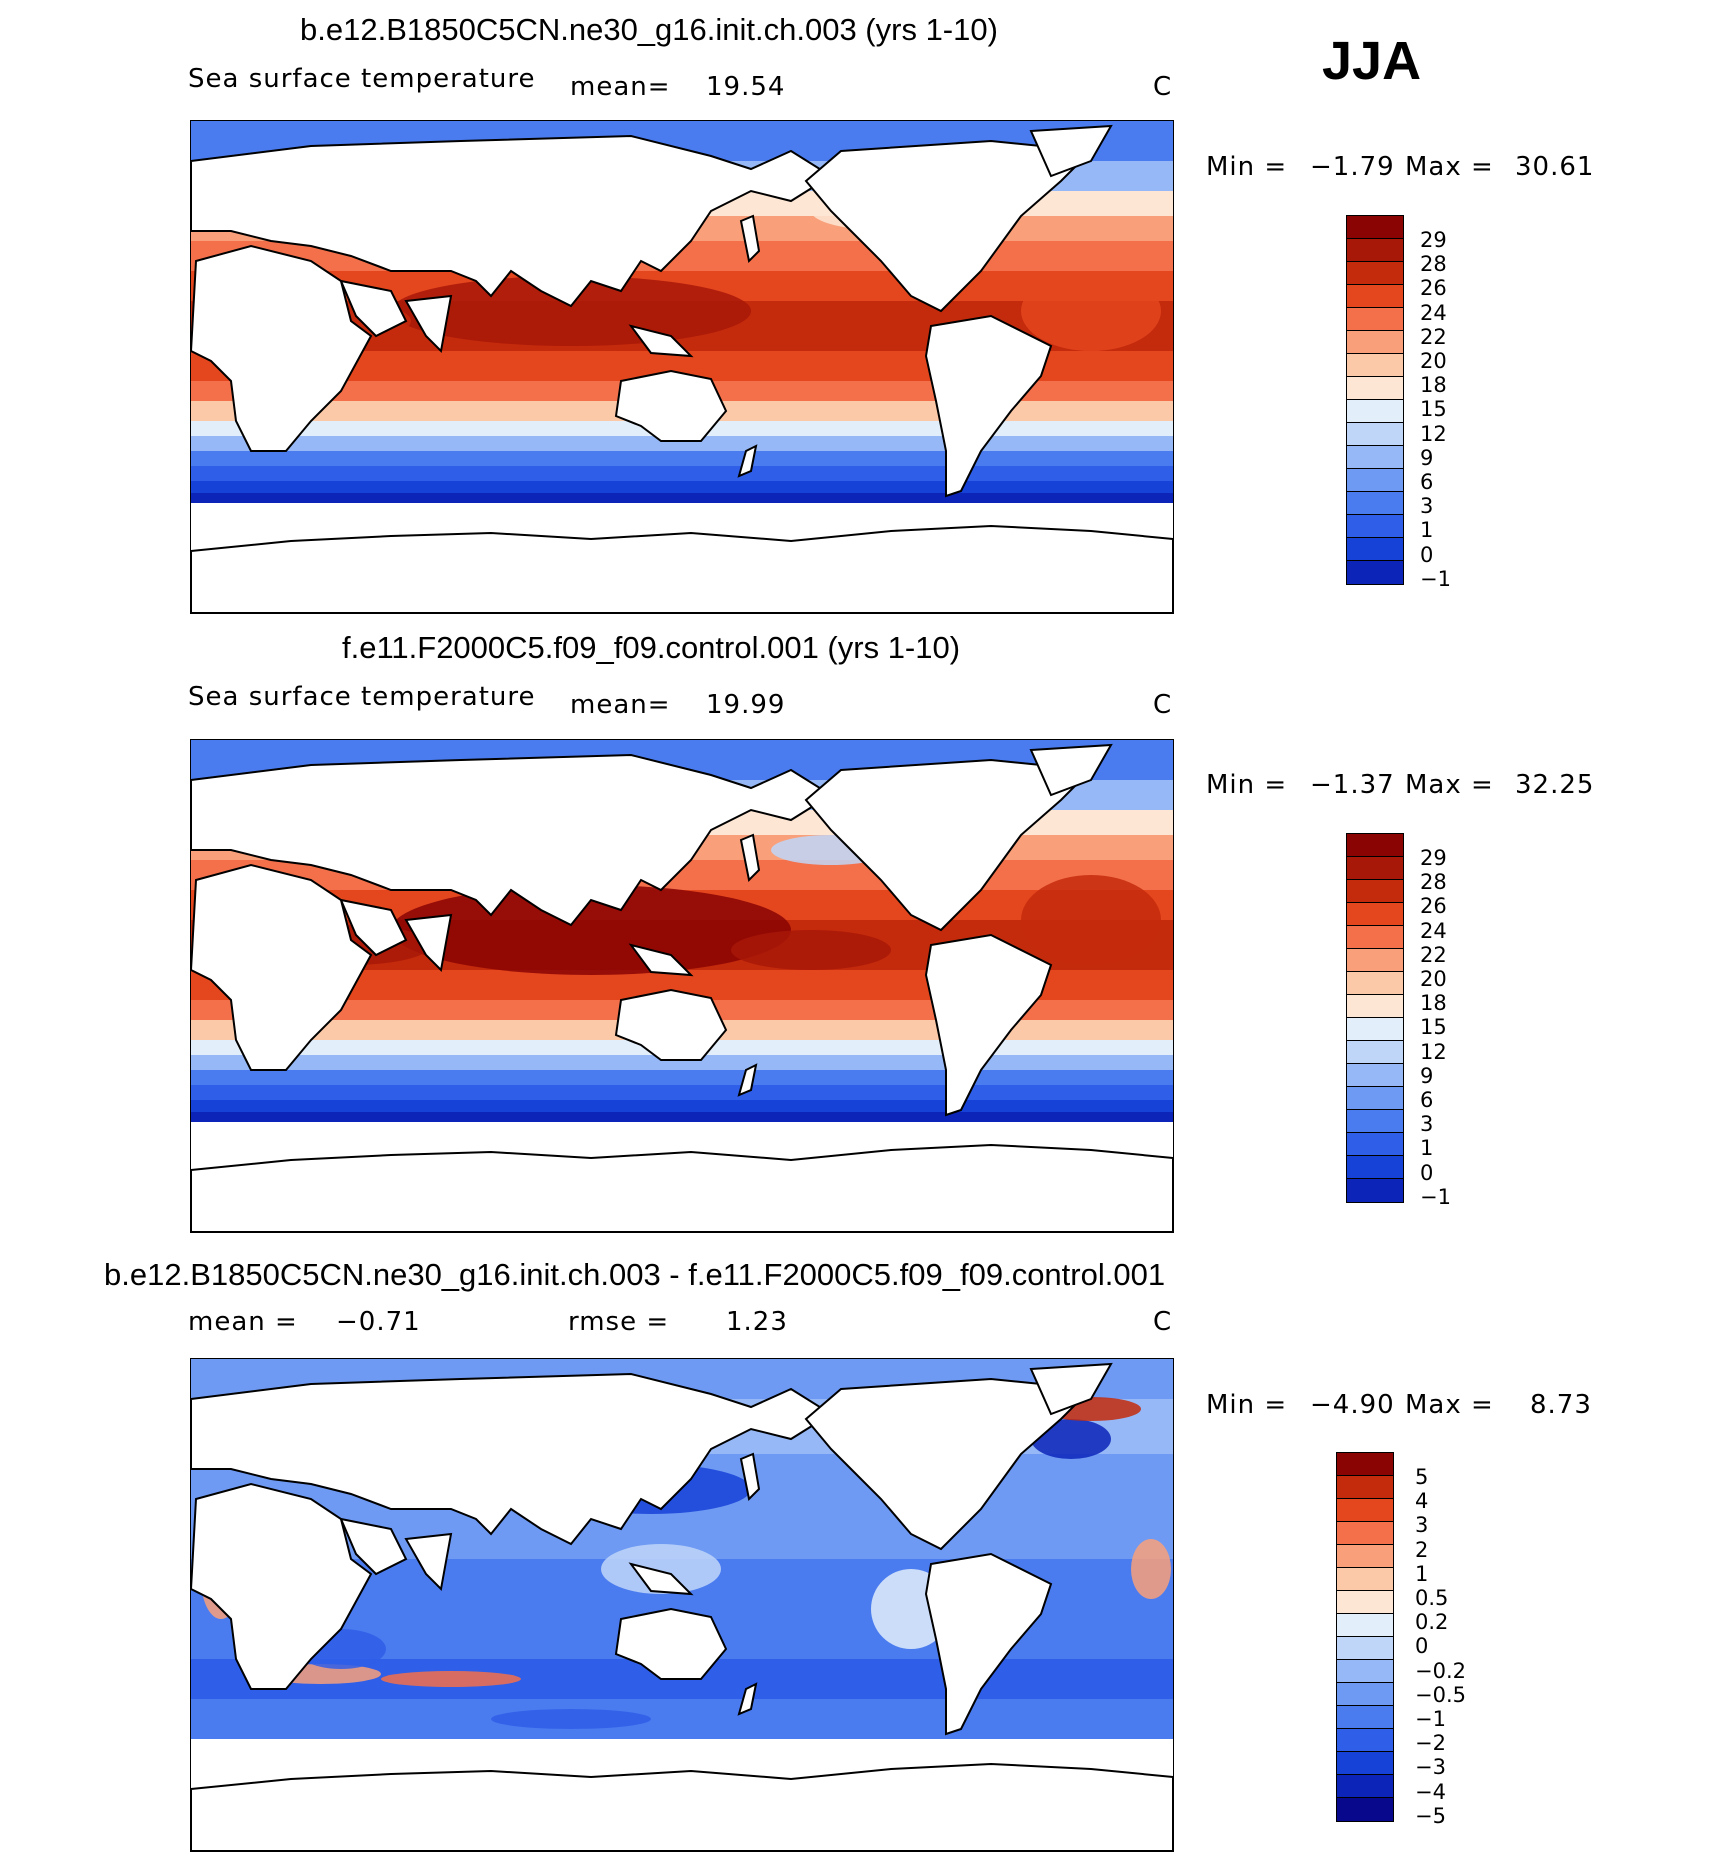 The image size is (1710, 1858). Describe the element at coordinates (1432, 1622) in the screenshot. I see `colorbar-3-tick: 0.2` at that location.